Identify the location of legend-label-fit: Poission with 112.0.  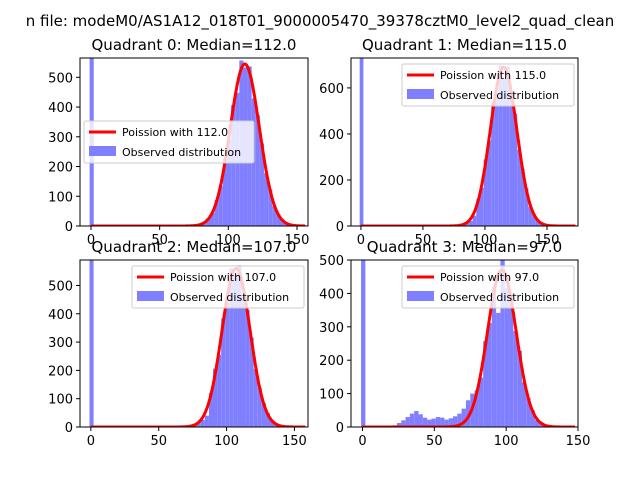
(175, 132).